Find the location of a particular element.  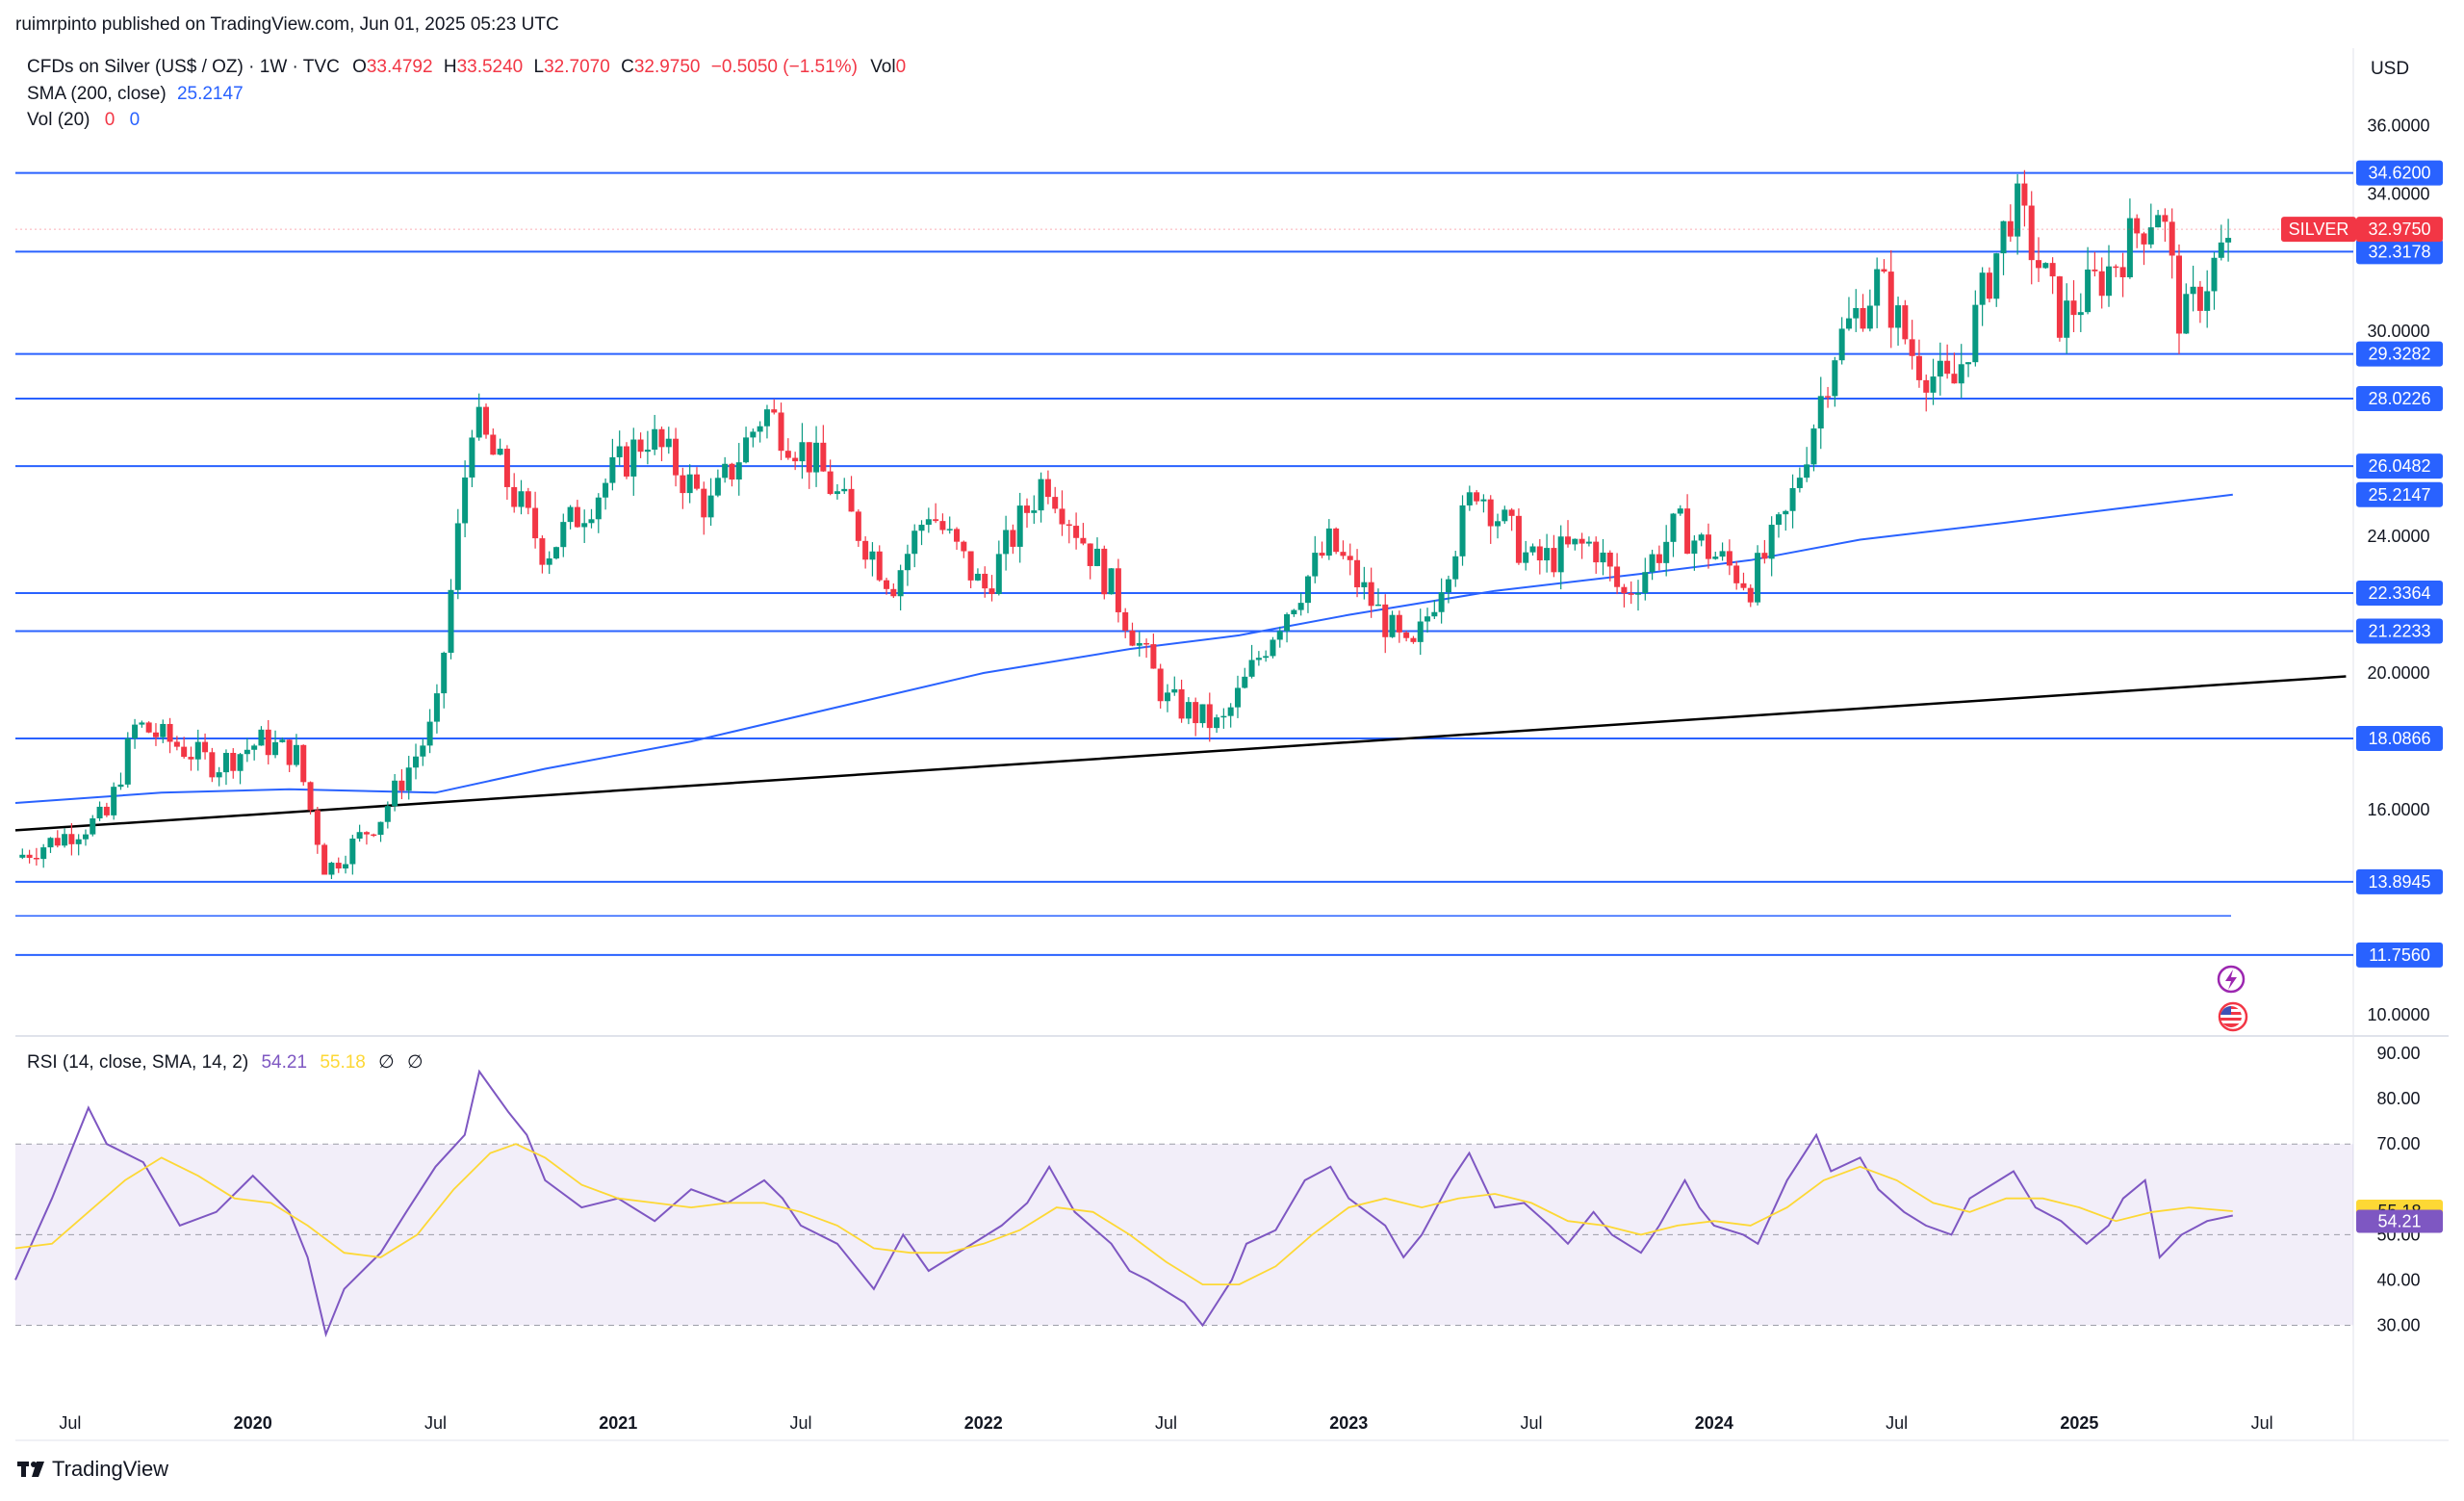

symbol-name-label: SILVER is located at coordinates (2319, 230).